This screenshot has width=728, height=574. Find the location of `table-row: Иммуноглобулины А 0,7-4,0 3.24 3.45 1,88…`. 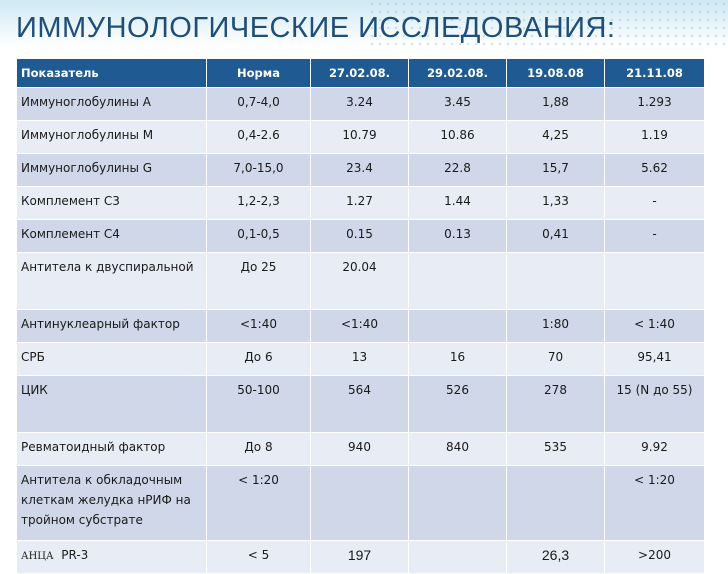

table-row: Иммуноглобулины А 0,7-4,0 3.24 3.45 1,88… is located at coordinates (360, 104).